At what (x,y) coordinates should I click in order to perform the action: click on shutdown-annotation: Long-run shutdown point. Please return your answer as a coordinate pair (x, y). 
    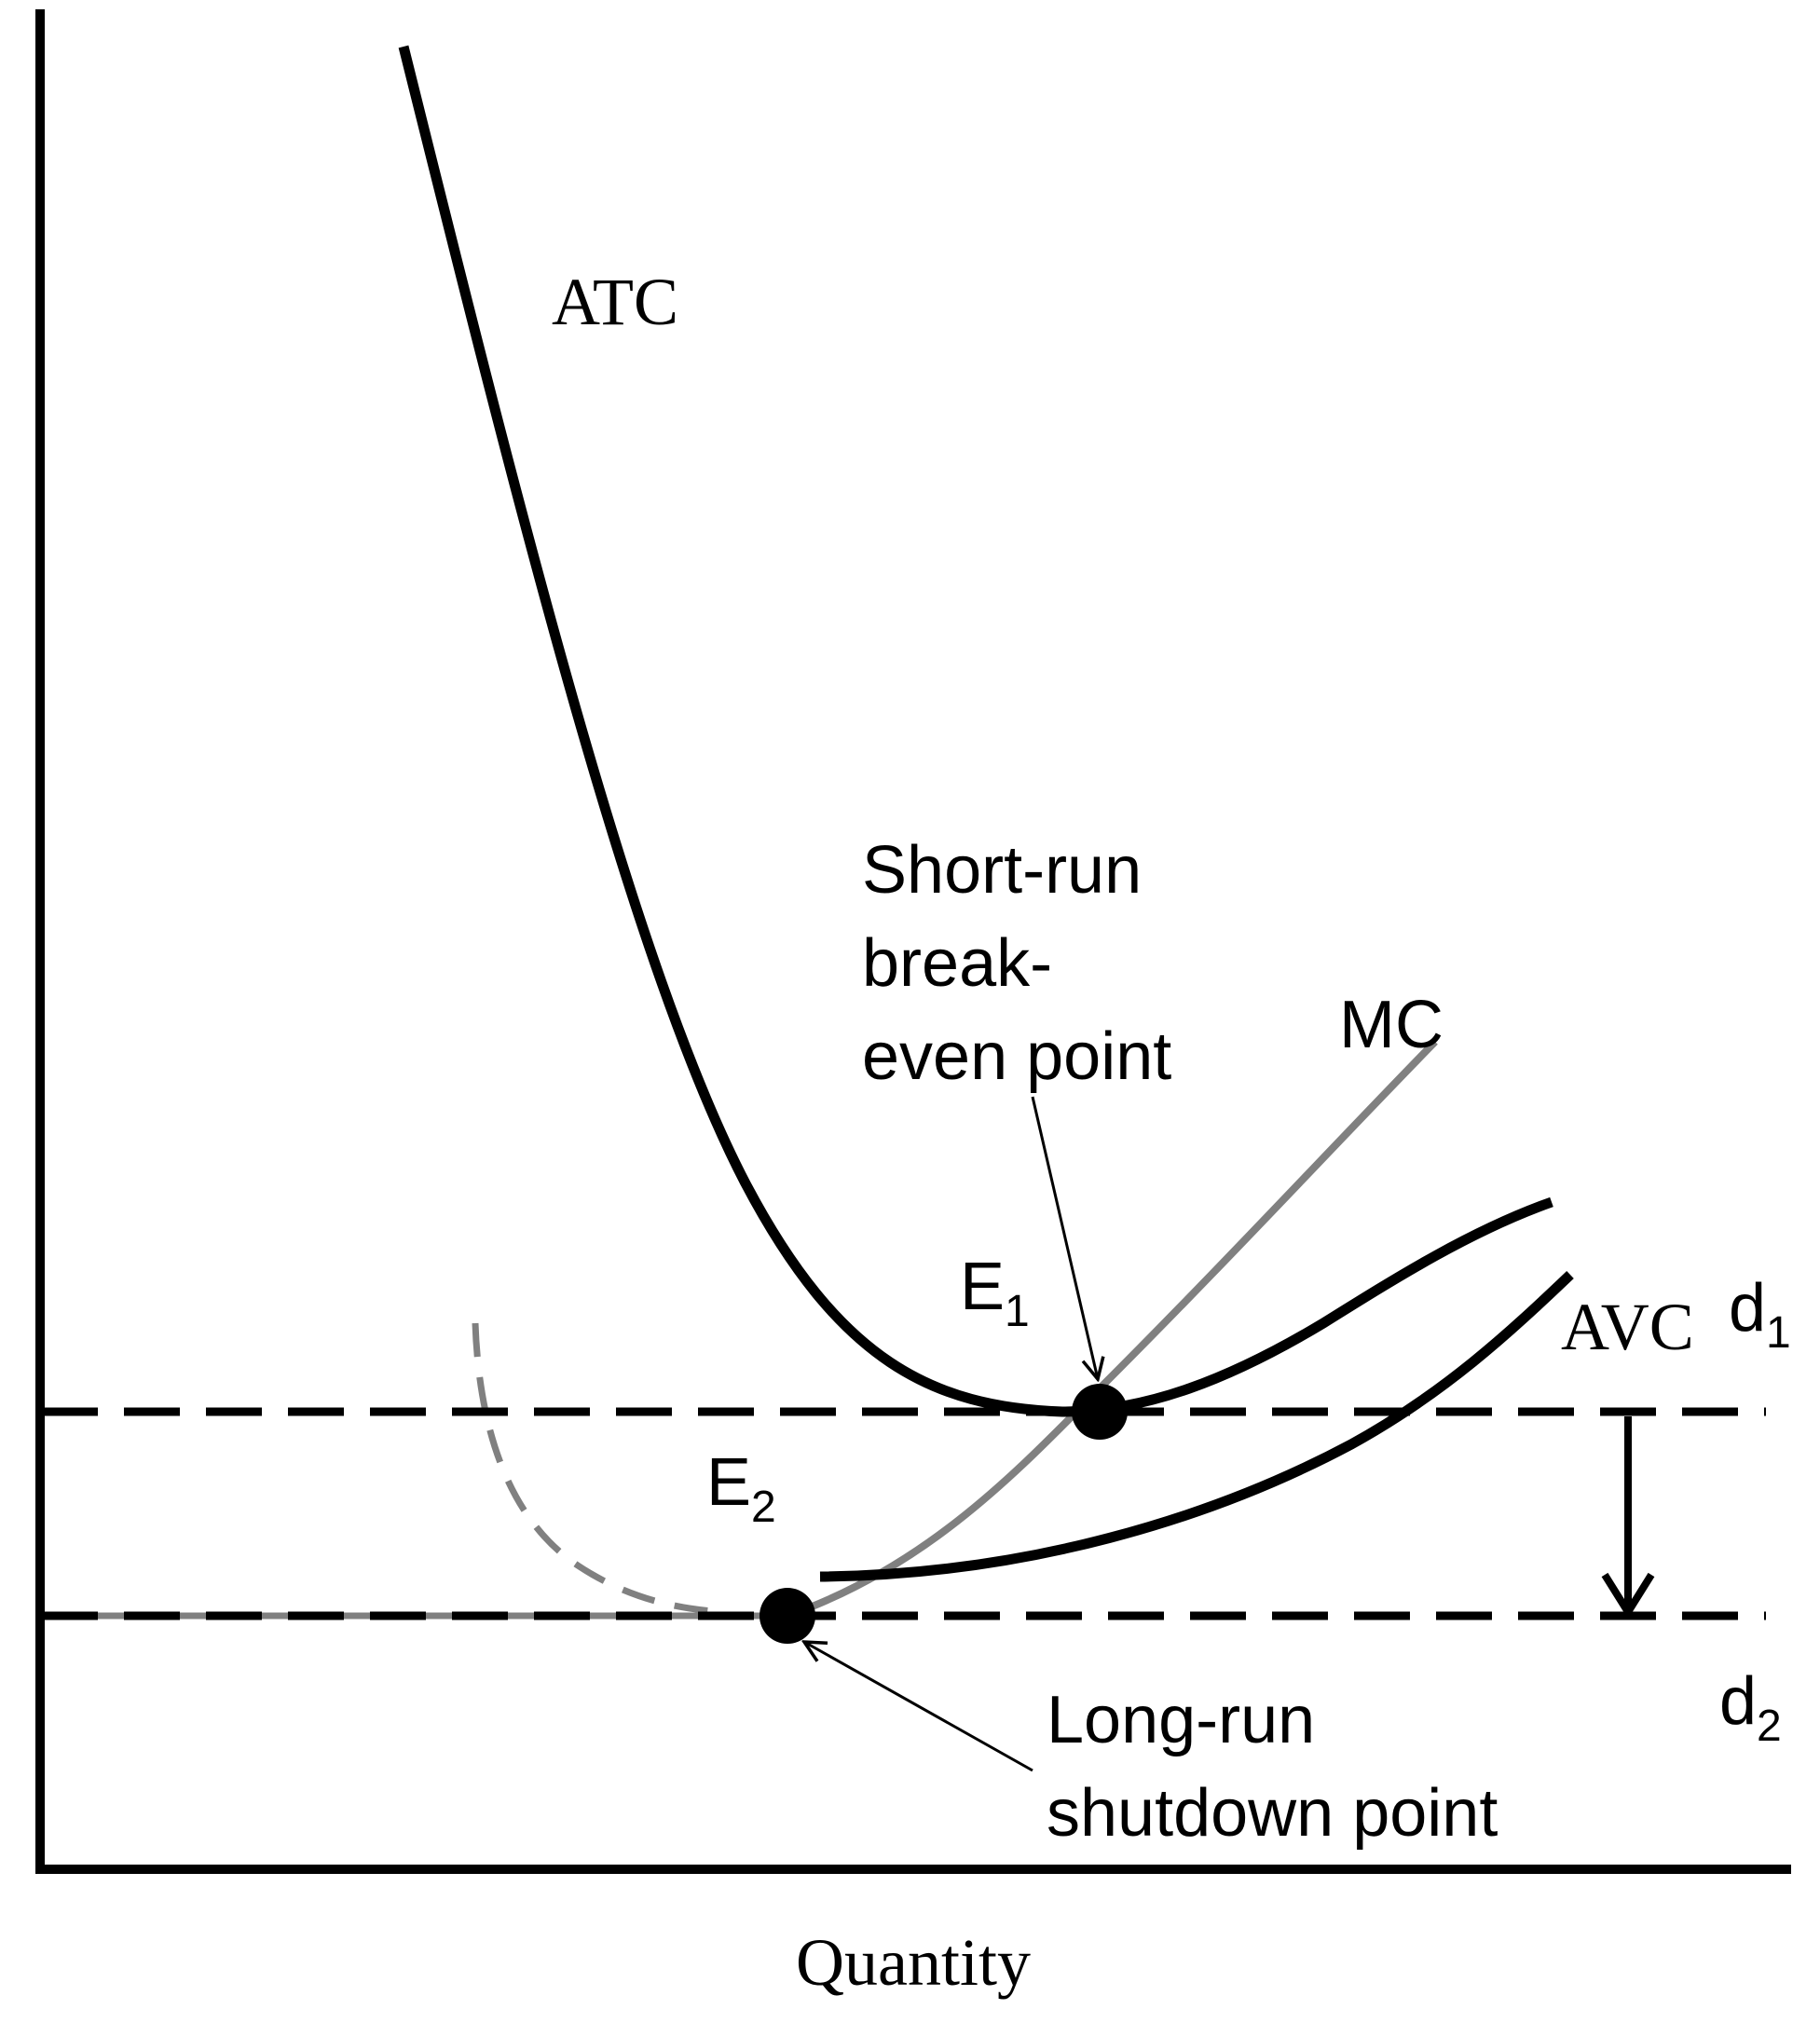
    Looking at the image, I should click on (1272, 1767).